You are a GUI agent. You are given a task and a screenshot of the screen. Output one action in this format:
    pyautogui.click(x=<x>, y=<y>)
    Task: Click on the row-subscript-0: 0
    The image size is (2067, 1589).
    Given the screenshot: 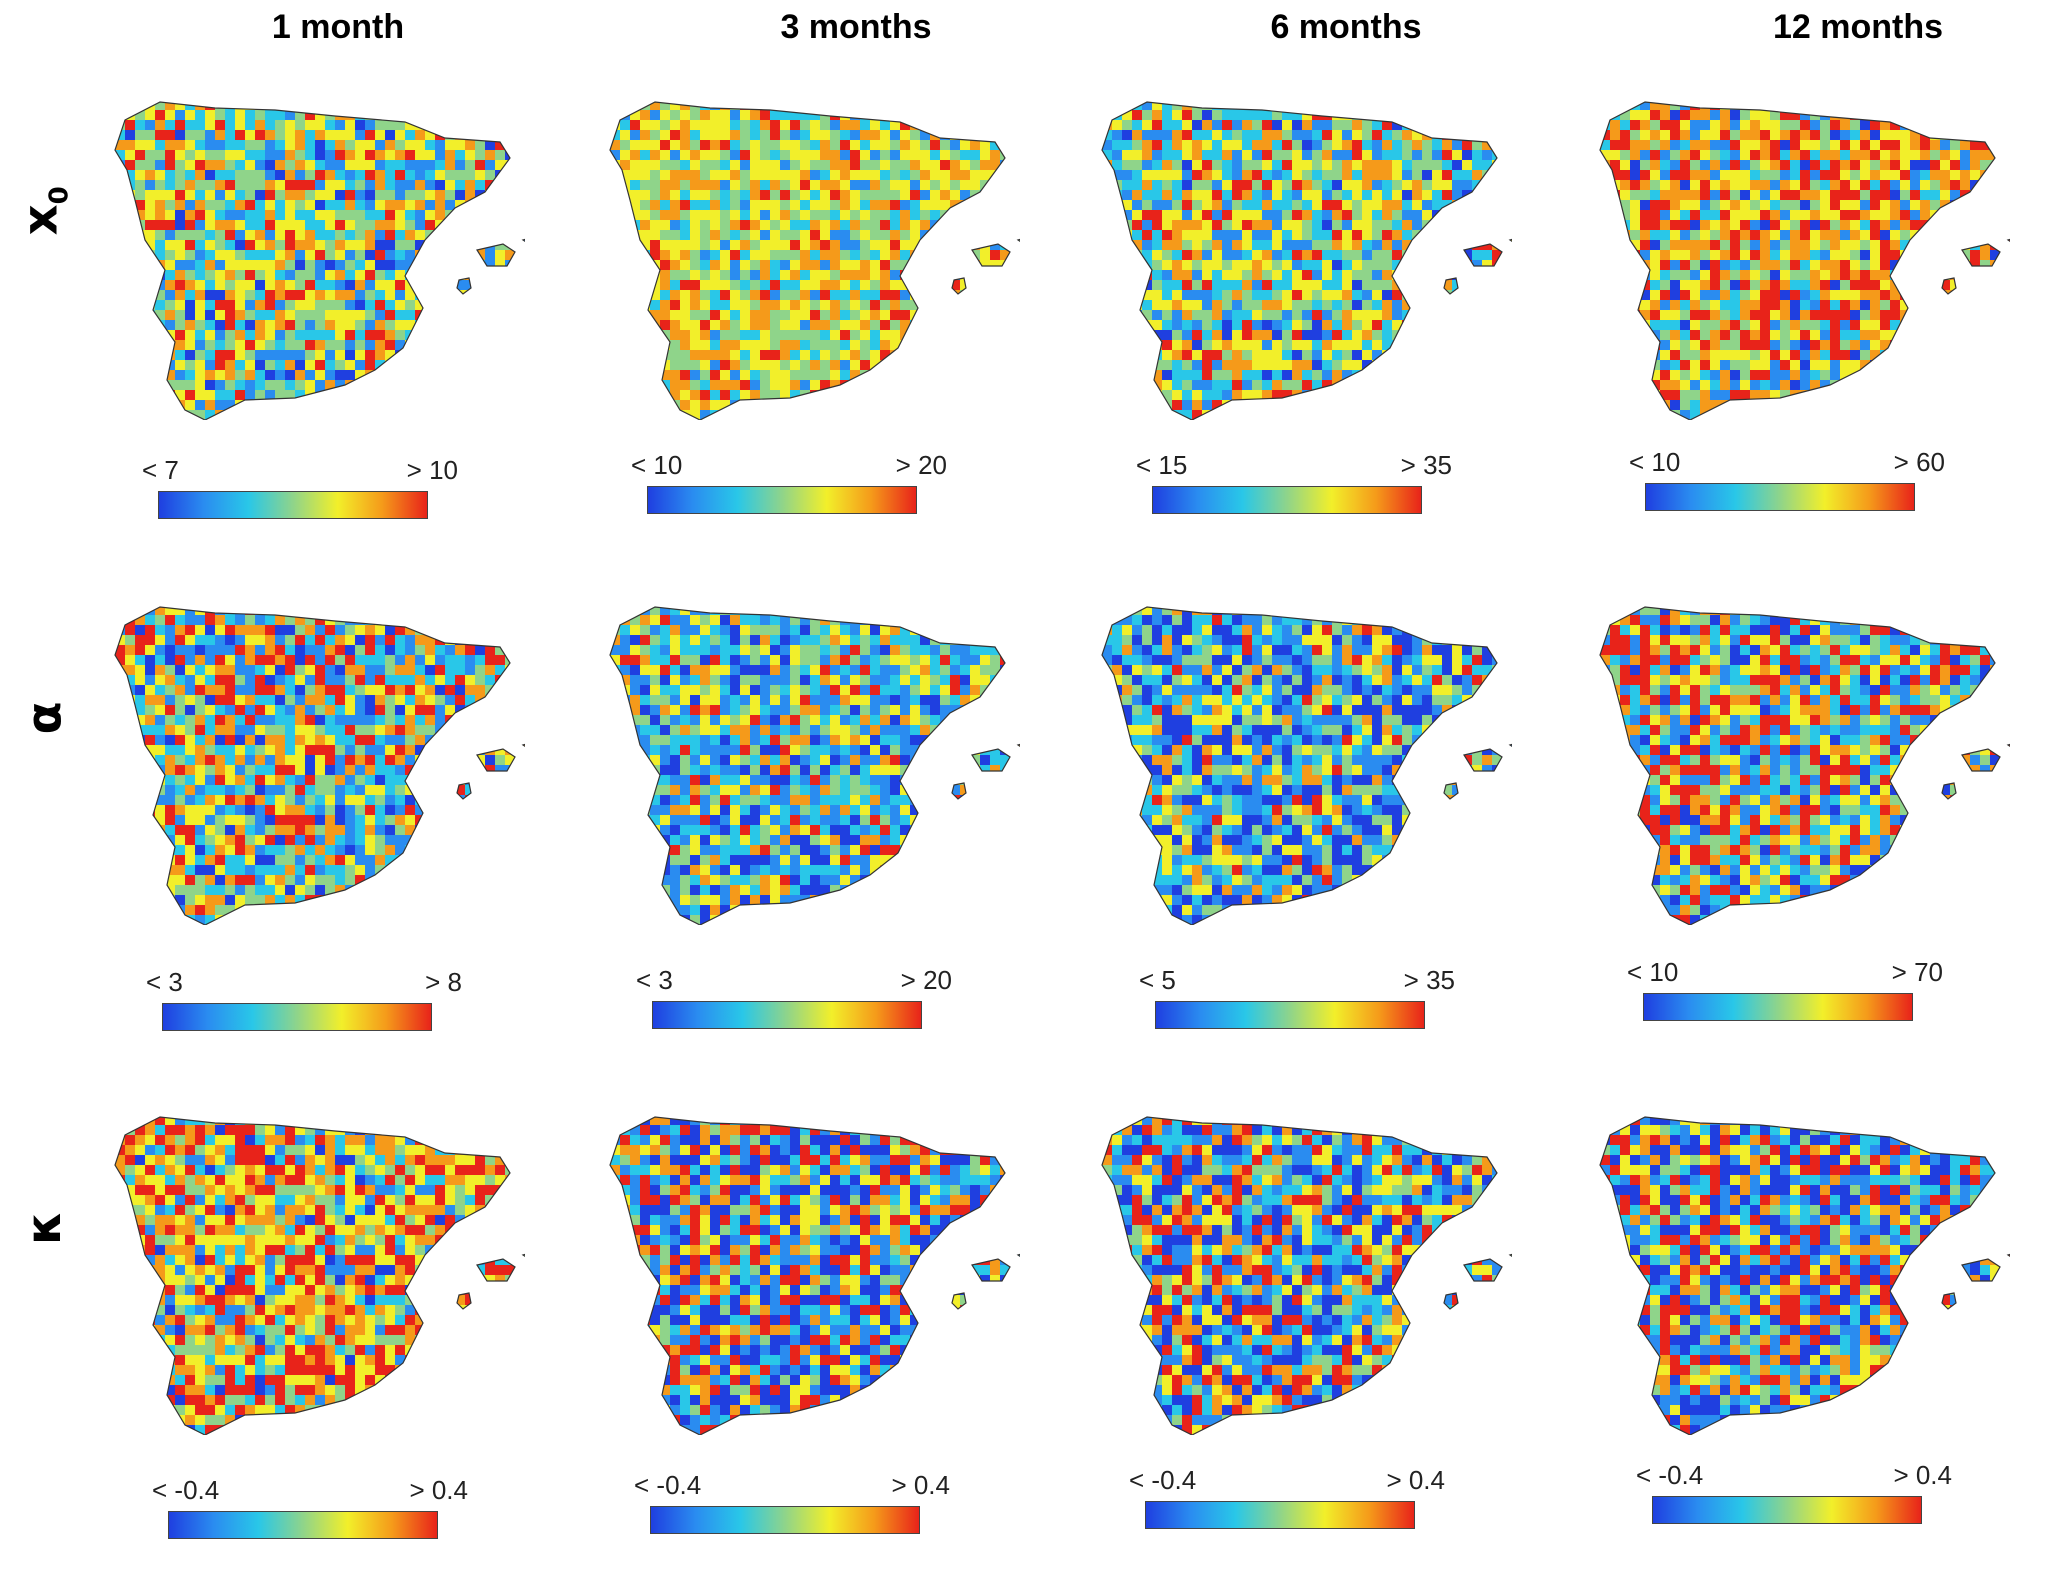 What is the action you would take?
    pyautogui.click(x=59, y=195)
    